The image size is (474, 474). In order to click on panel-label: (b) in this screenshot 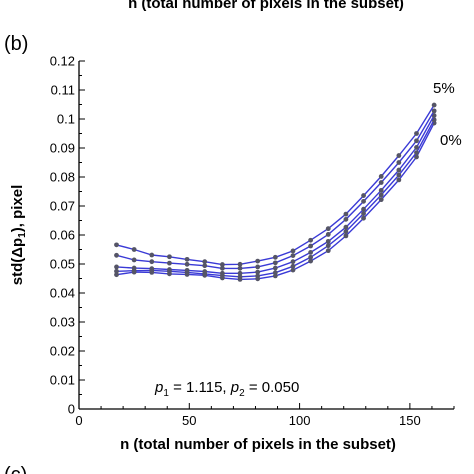, I will do `click(16, 44)`.